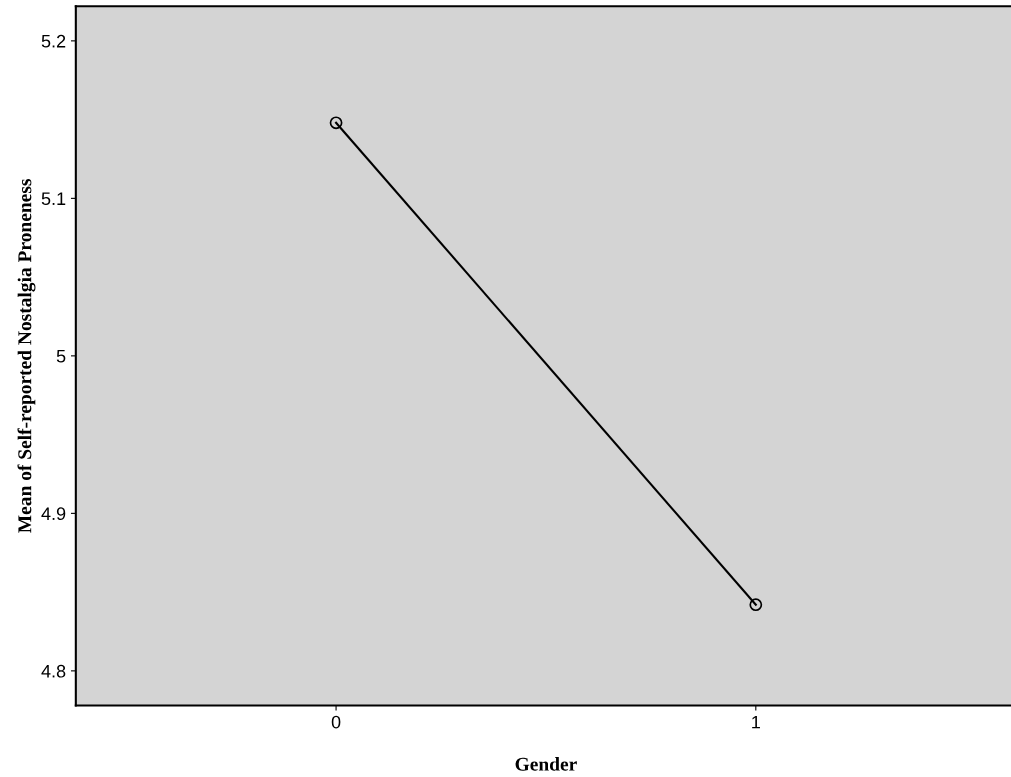 Image resolution: width=1011 pixels, height=777 pixels. Describe the element at coordinates (53, 671) in the screenshot. I see `y-tick-label: 4.8` at that location.